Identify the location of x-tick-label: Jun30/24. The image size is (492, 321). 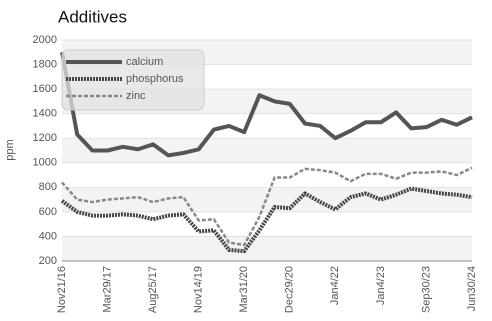
(472, 288).